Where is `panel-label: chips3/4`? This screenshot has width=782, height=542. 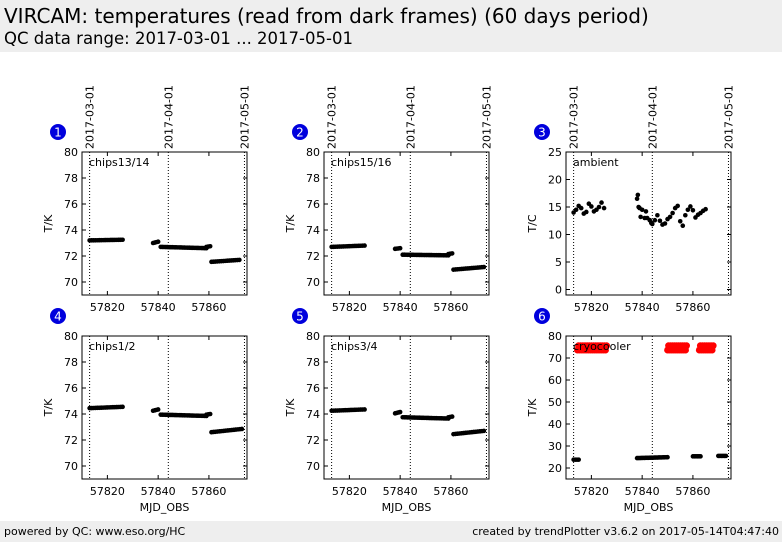
panel-label: chips3/4 is located at coordinates (354, 346).